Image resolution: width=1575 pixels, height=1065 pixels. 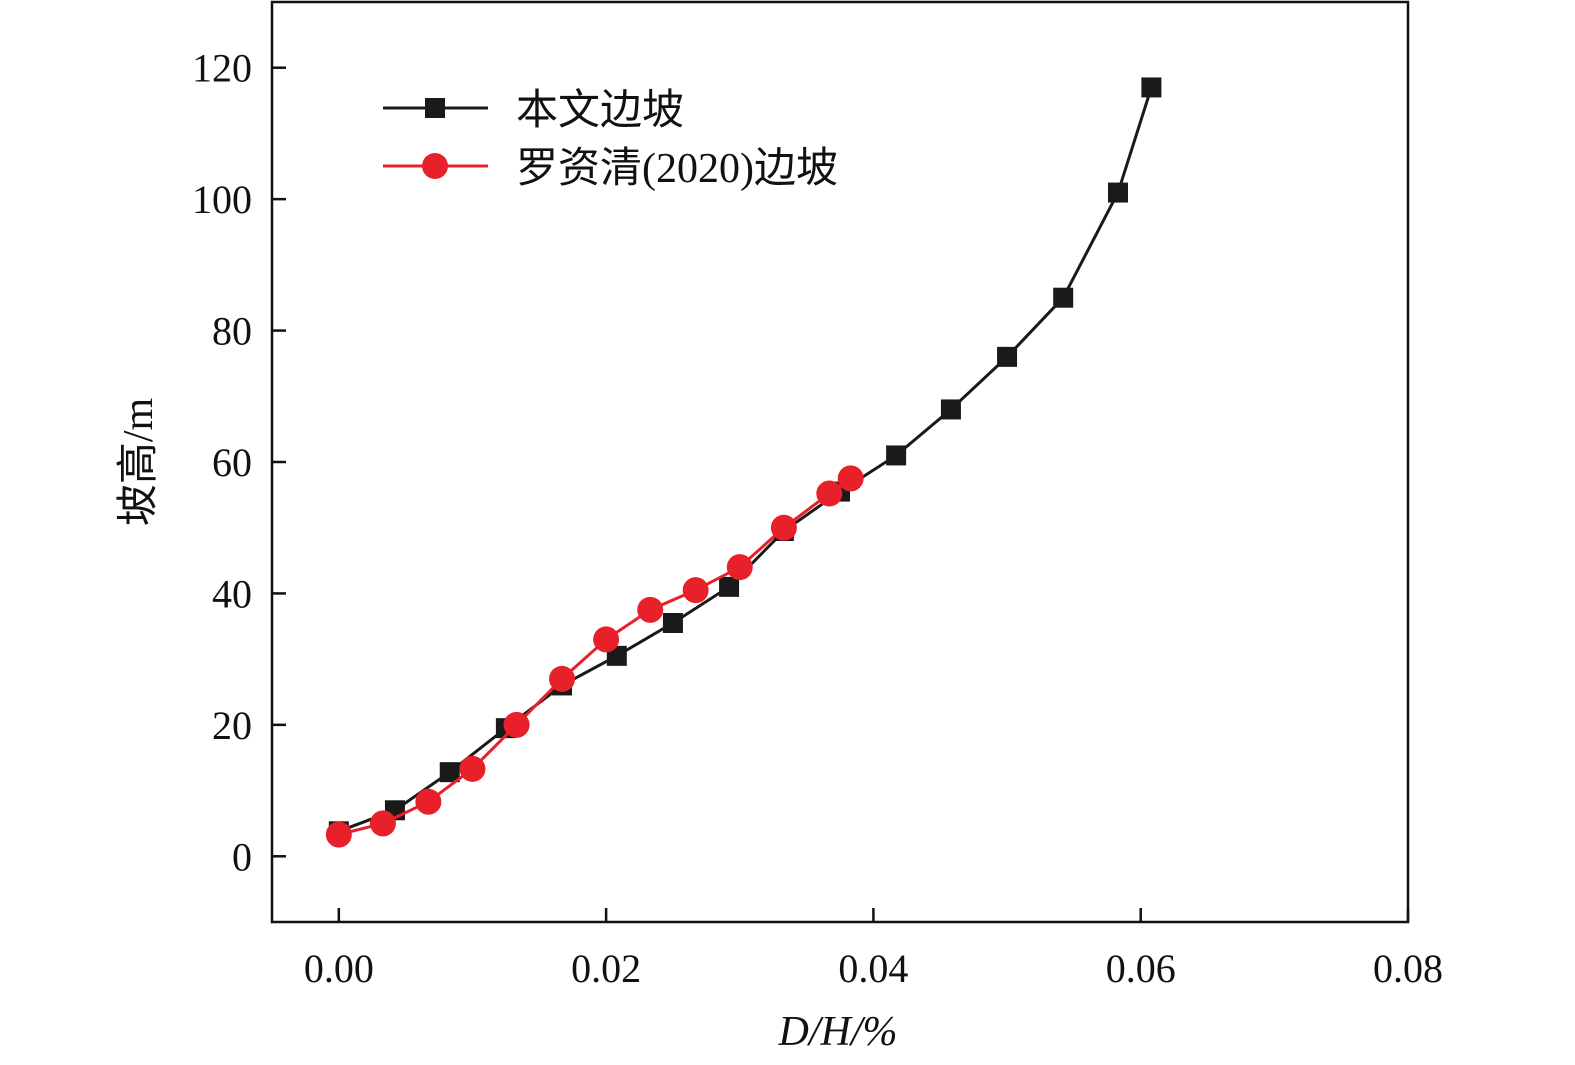 I want to click on y-axis-label: 坡高/m, so click(x=139, y=462).